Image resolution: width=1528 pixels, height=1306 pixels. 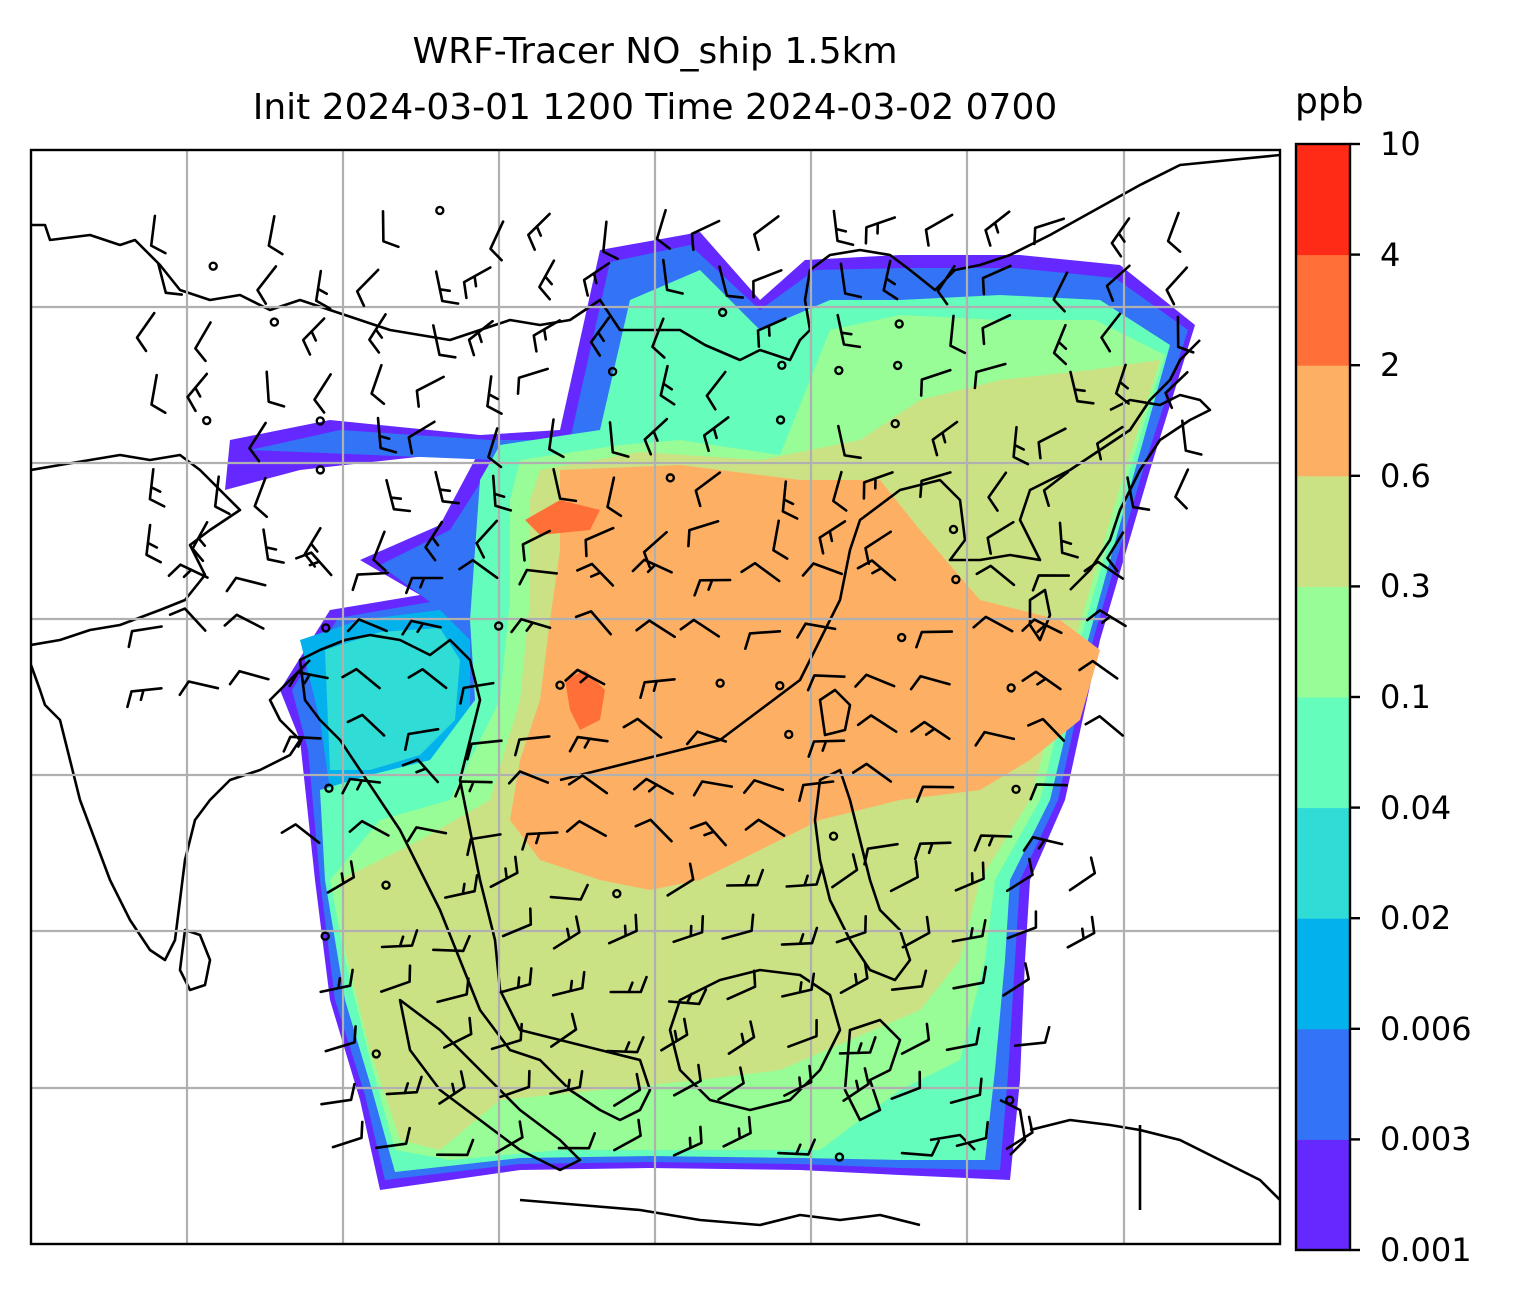 I want to click on colorbar-unit-label: ppb, so click(x=1329, y=101).